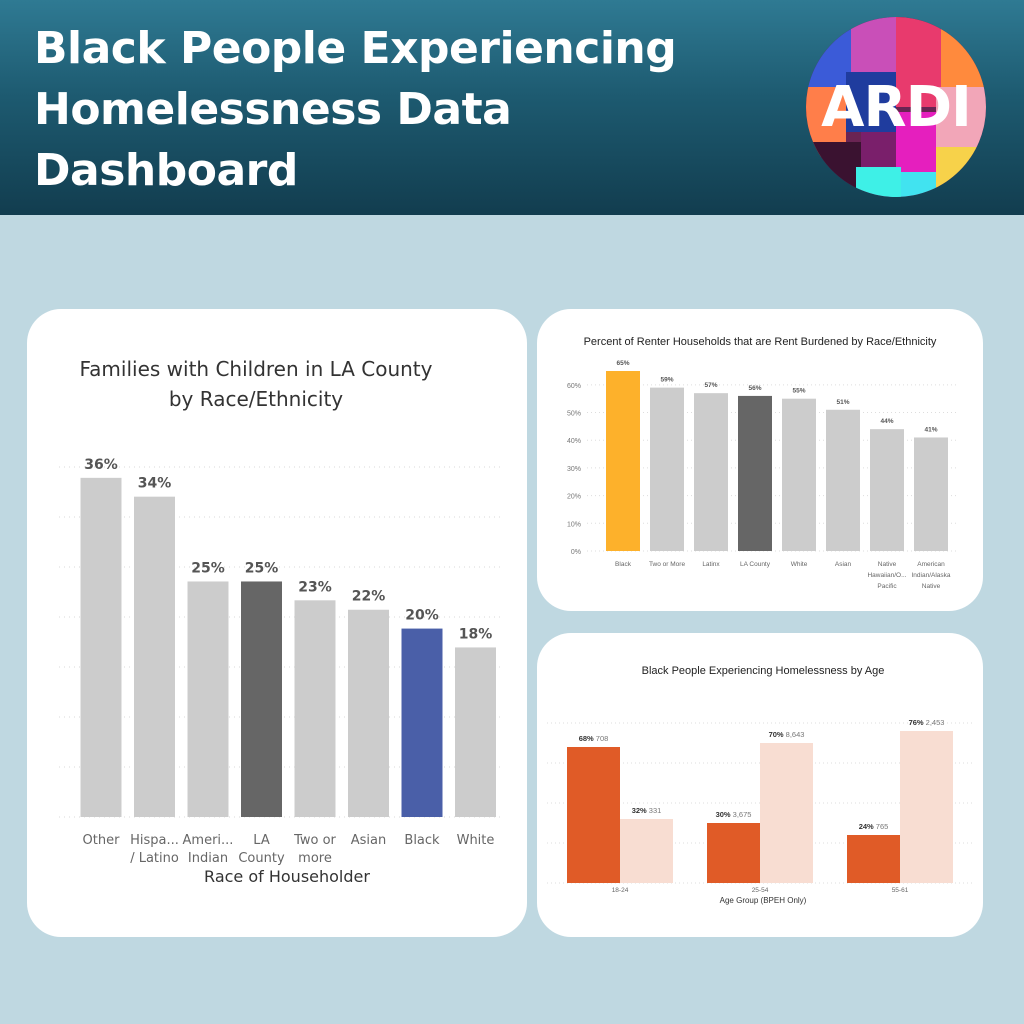 The width and height of the screenshot is (1024, 1024). What do you see at coordinates (763, 900) in the screenshot?
I see `x-axis-label: Age Group (BPEH Only)` at bounding box center [763, 900].